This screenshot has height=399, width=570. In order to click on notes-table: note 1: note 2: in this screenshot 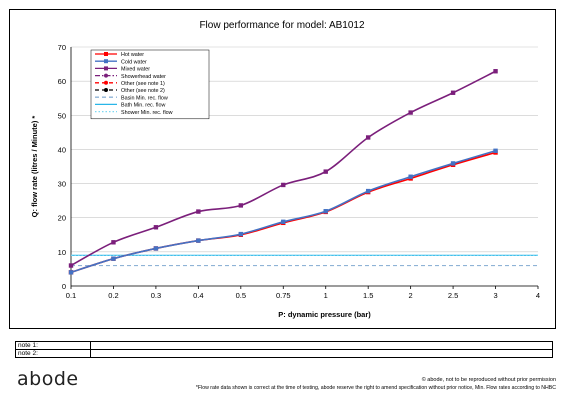, I will do `click(284, 349)`.